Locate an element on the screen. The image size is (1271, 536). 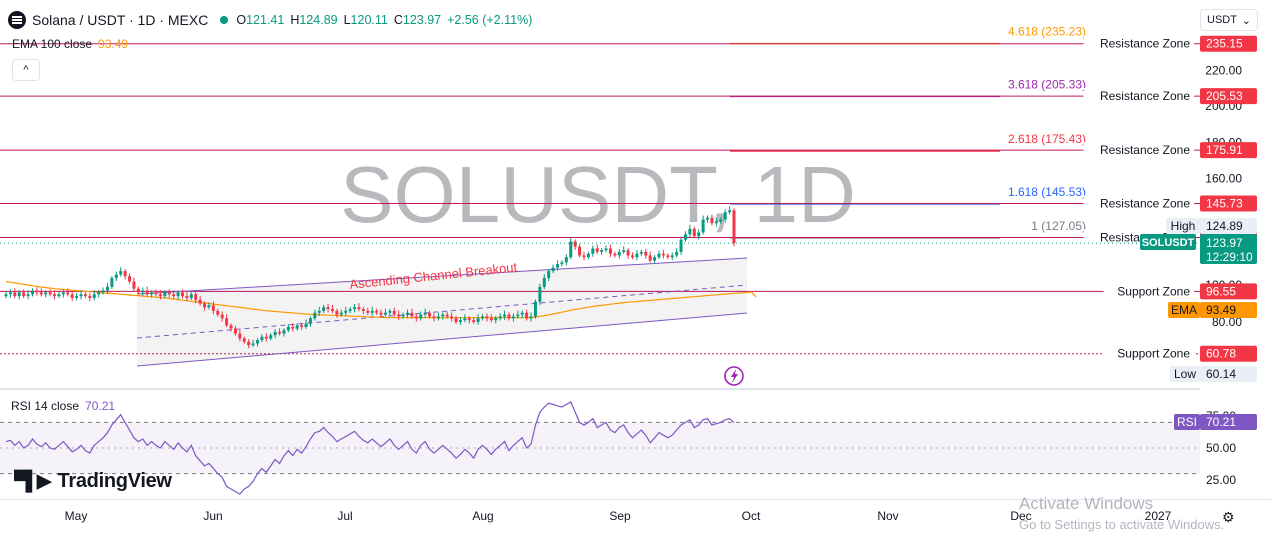
time-axis-tick: Nov is located at coordinates (887, 516).